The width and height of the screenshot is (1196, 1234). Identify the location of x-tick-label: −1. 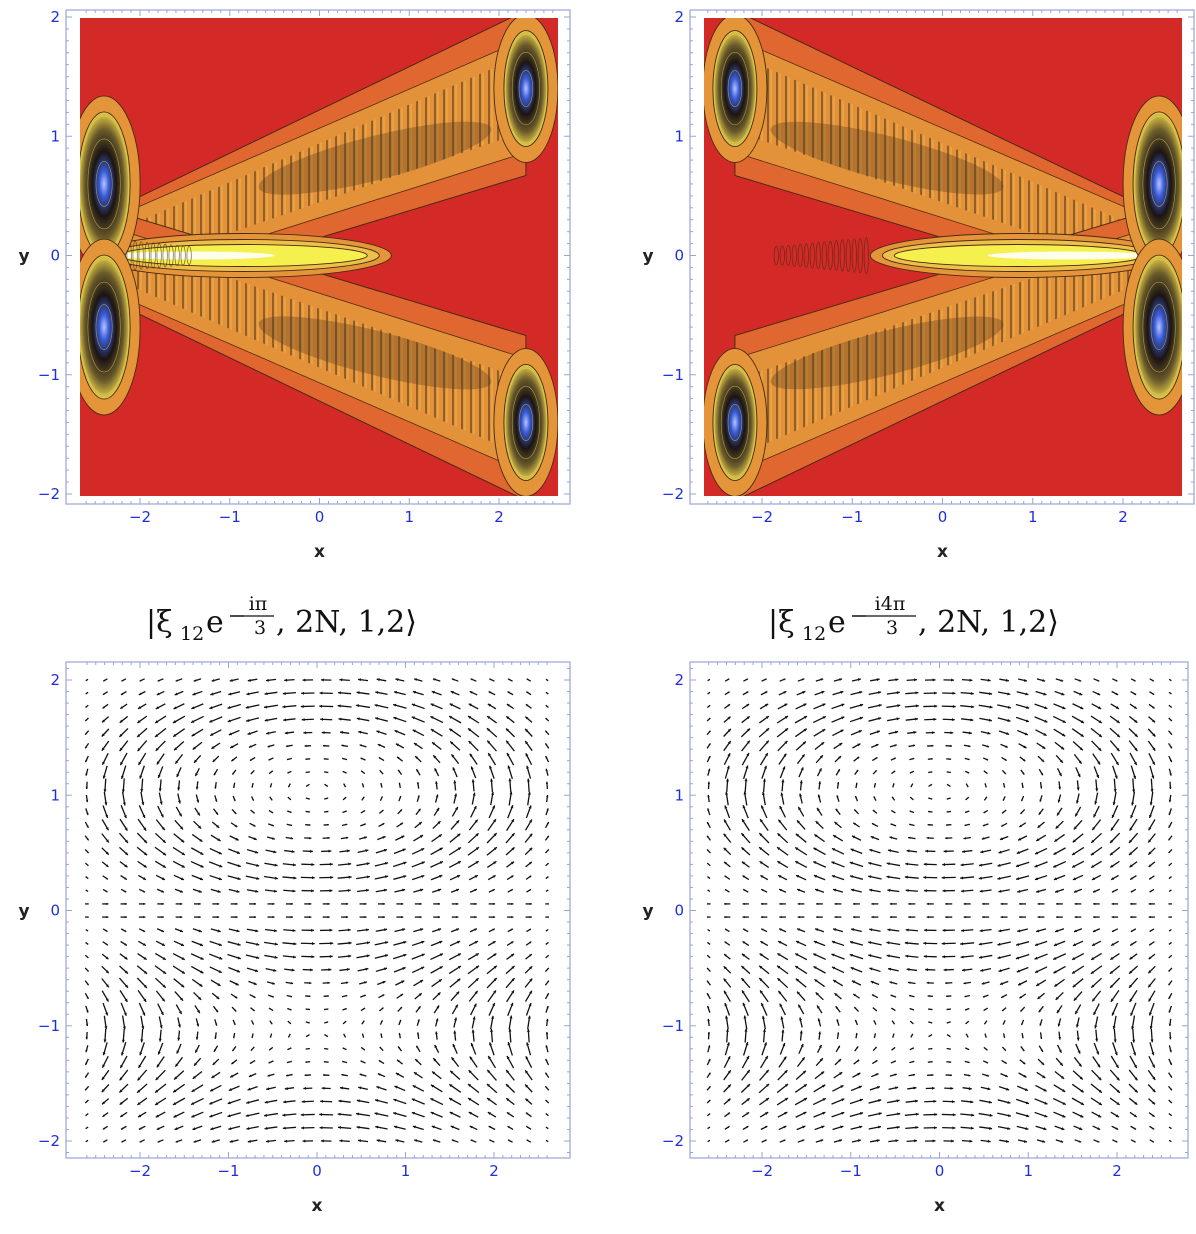
(230, 517).